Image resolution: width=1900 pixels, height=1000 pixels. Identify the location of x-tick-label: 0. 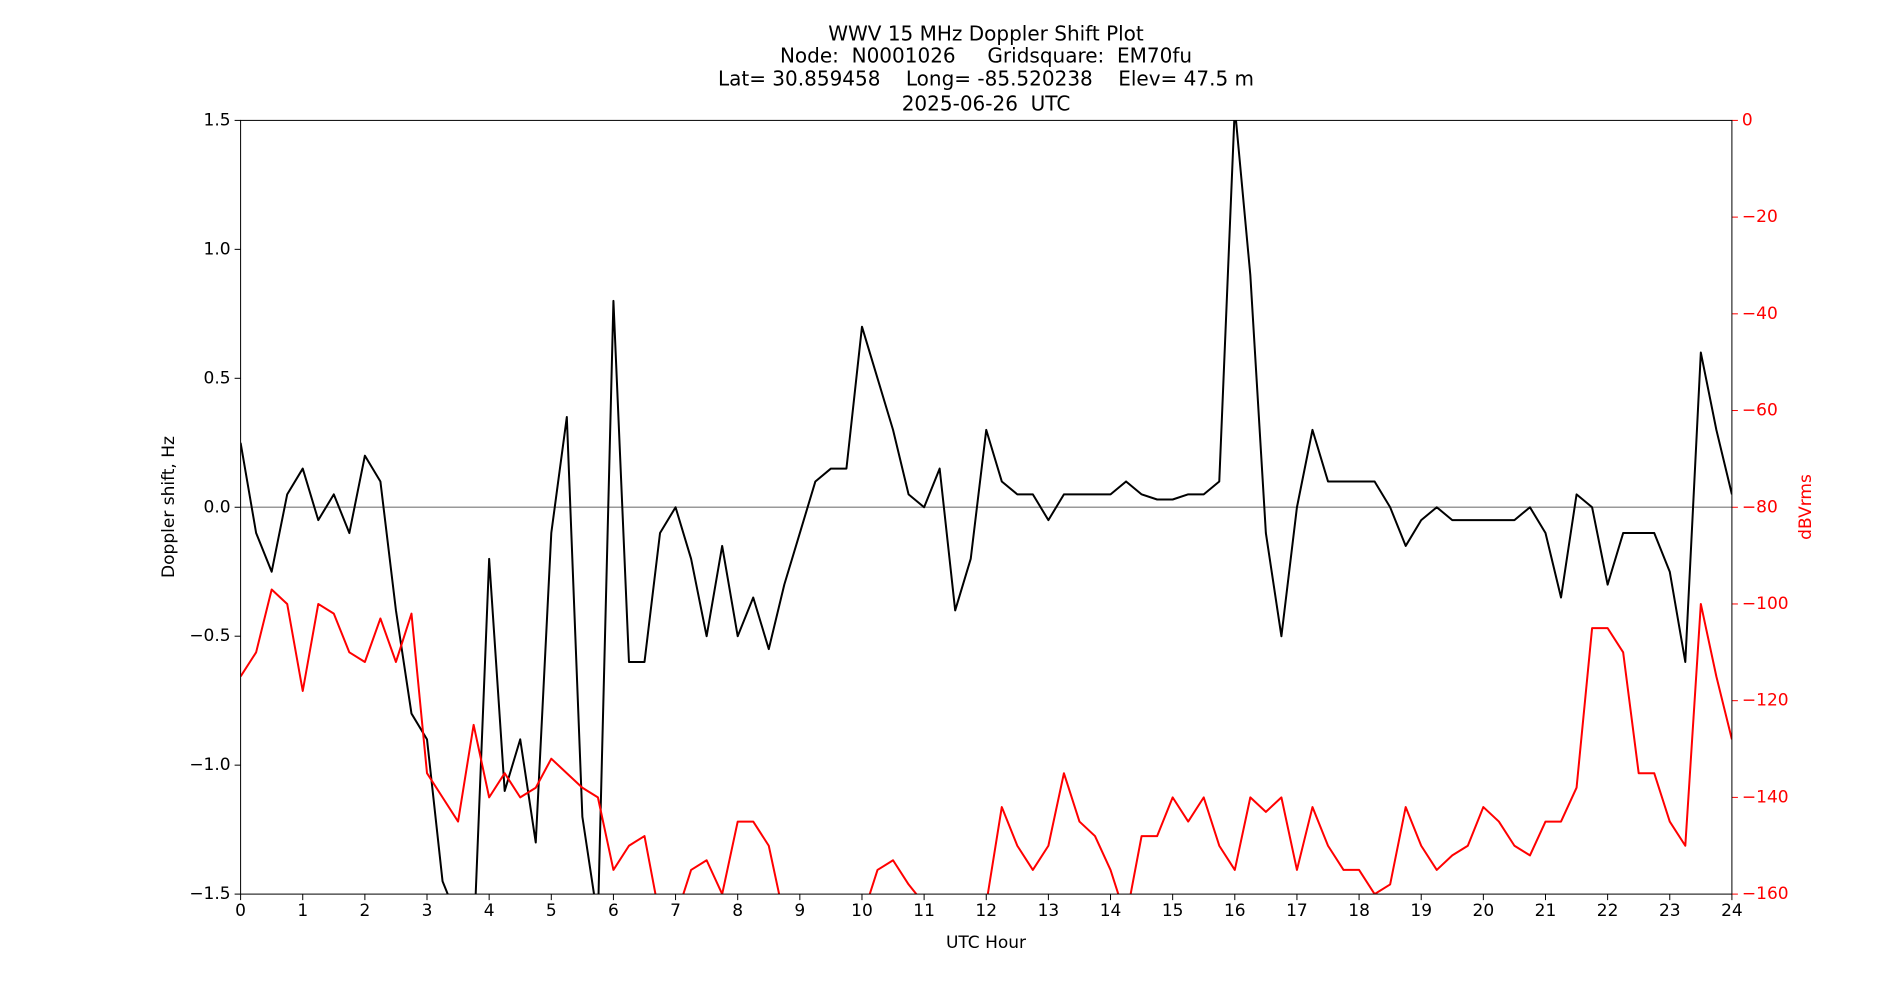
(240, 911).